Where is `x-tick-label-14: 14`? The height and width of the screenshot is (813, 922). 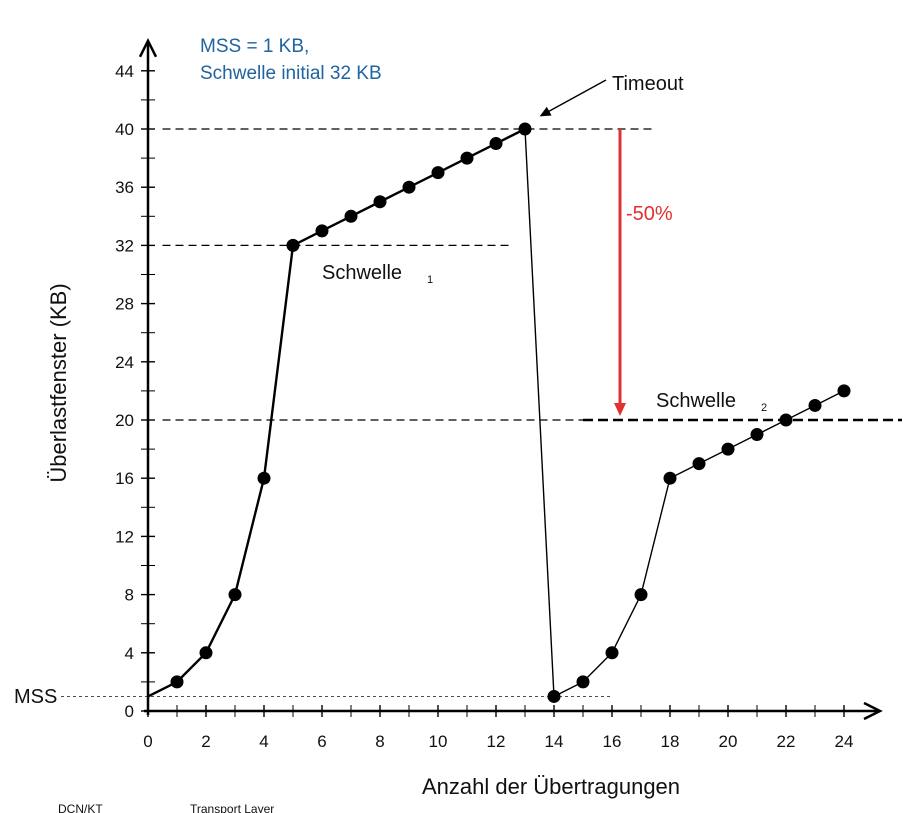
x-tick-label-14: 14 is located at coordinates (554, 741).